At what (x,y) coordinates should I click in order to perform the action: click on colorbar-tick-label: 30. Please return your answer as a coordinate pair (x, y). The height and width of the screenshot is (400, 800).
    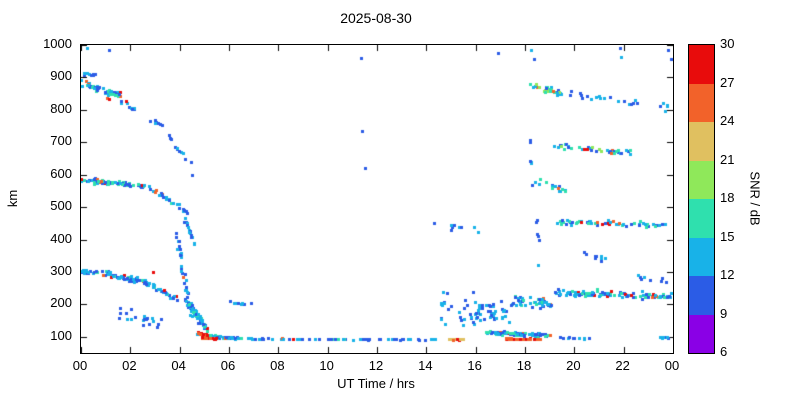
    Looking at the image, I should click on (727, 43).